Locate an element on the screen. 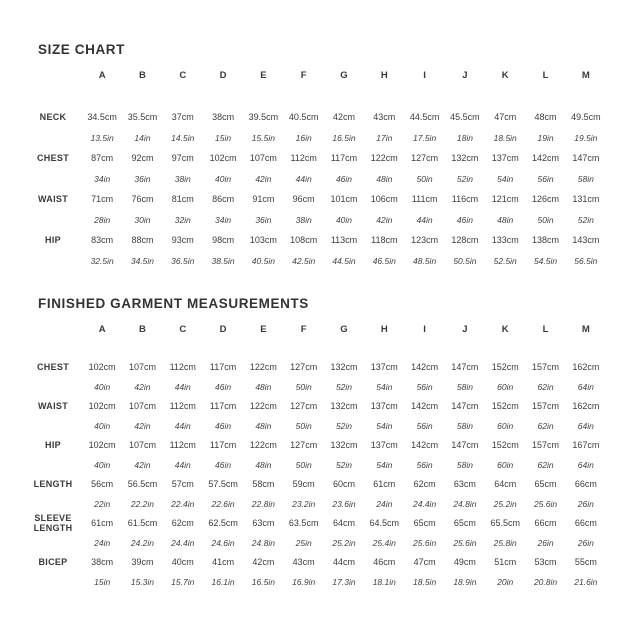 The height and width of the screenshot is (624, 624). in-value: 15.5in is located at coordinates (263, 138).